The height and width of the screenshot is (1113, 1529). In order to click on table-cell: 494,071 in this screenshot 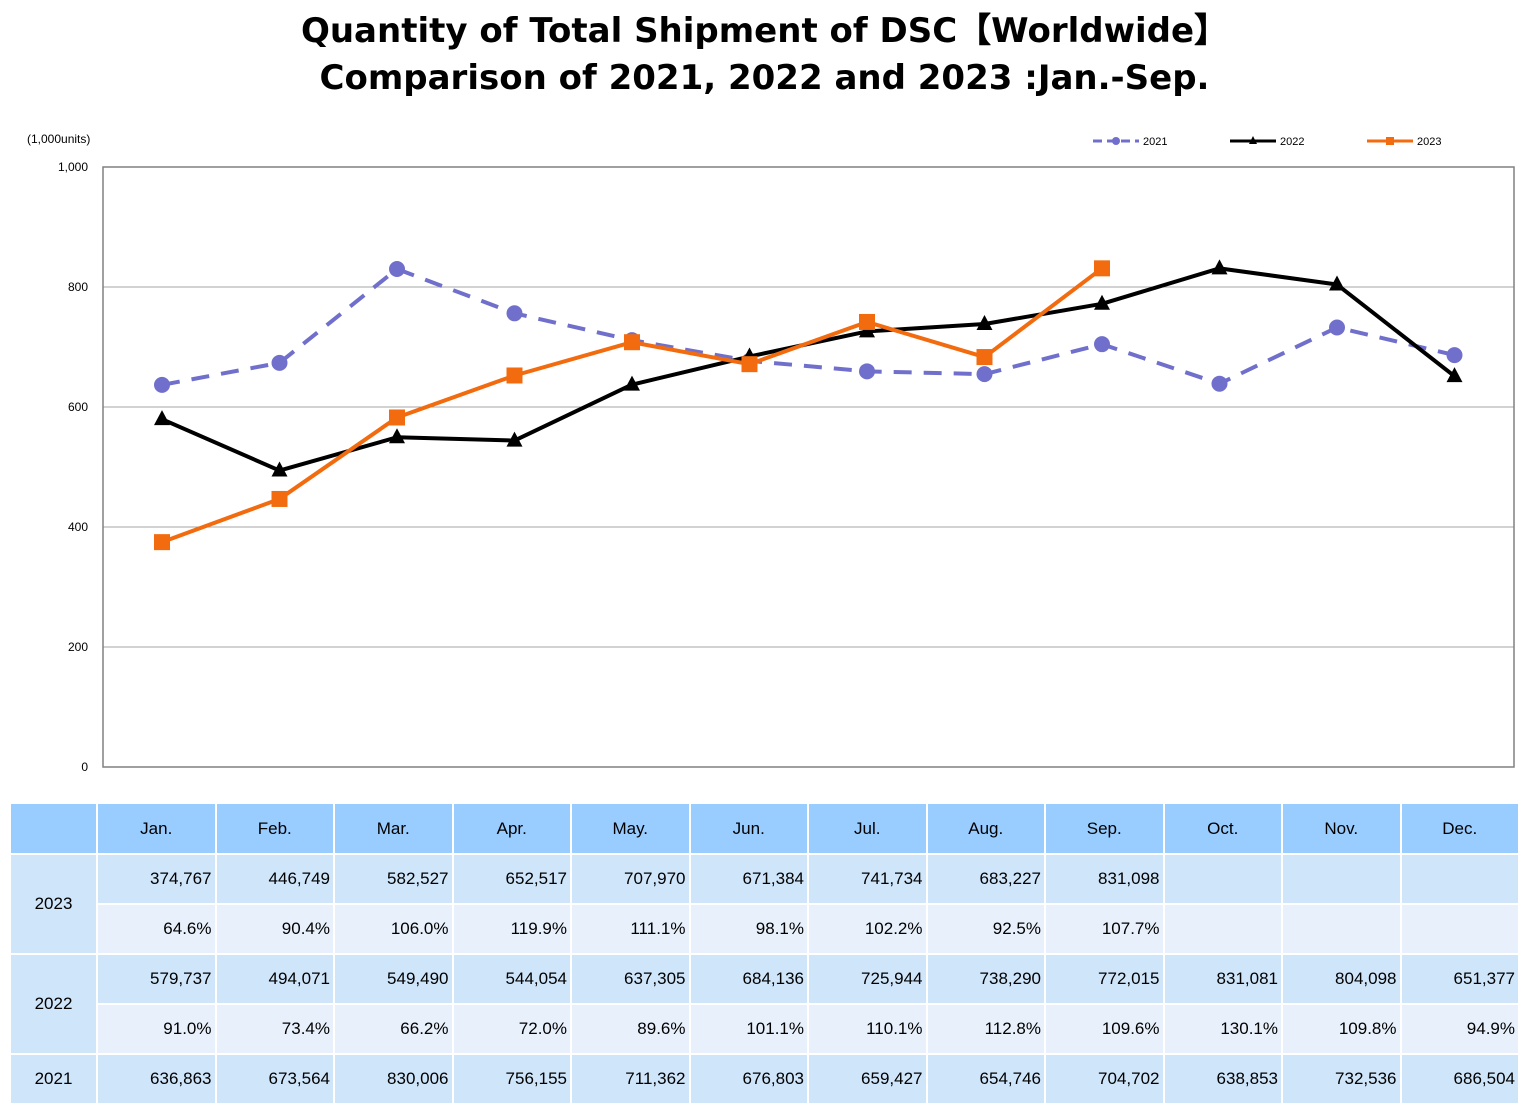, I will do `click(274, 979)`.